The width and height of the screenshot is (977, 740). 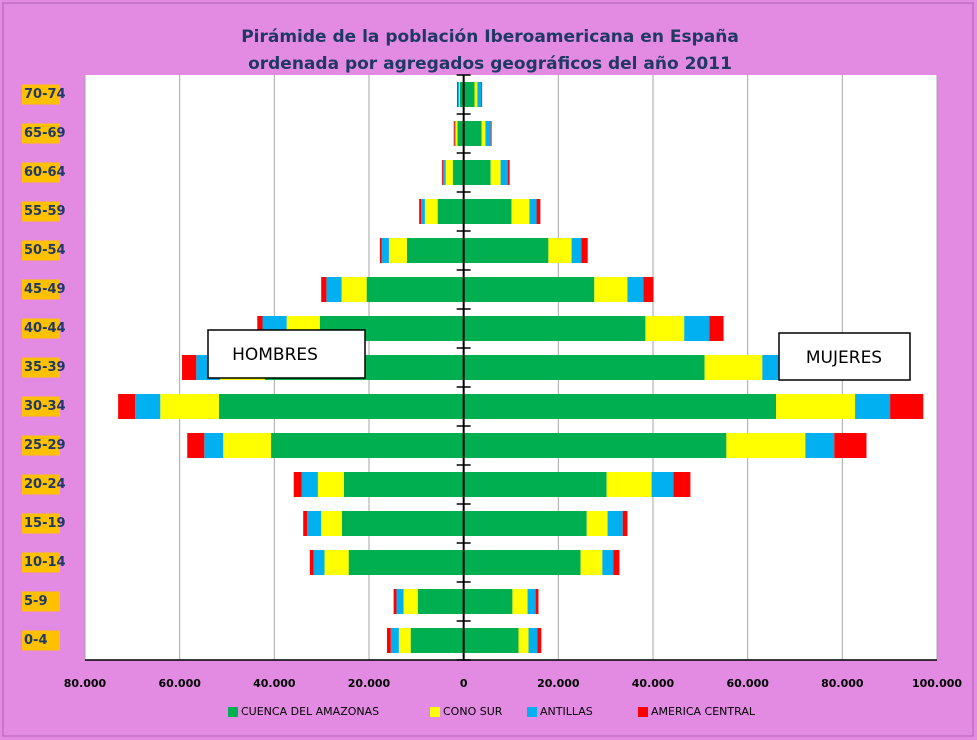 What do you see at coordinates (45, 211) in the screenshot?
I see `y-tick-label: 55-59` at bounding box center [45, 211].